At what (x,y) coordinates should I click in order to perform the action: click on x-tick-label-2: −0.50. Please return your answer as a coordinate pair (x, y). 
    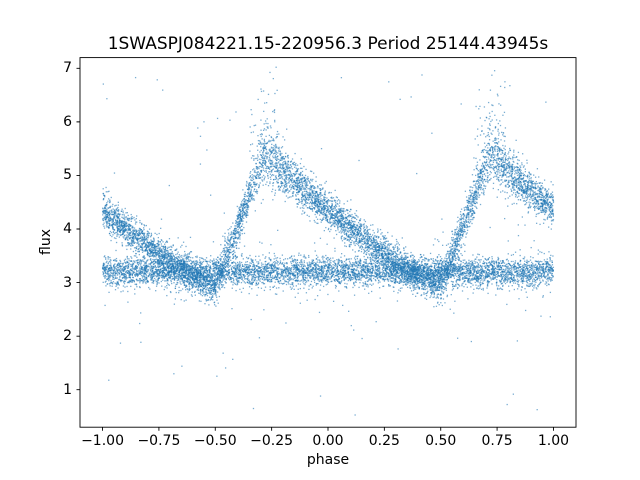
    Looking at the image, I should click on (215, 441).